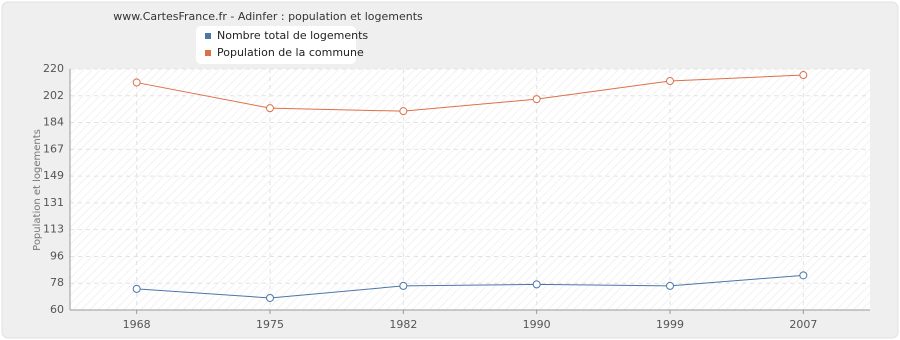 The width and height of the screenshot is (900, 340). I want to click on y-axis-label: Population et logements, so click(37, 190).